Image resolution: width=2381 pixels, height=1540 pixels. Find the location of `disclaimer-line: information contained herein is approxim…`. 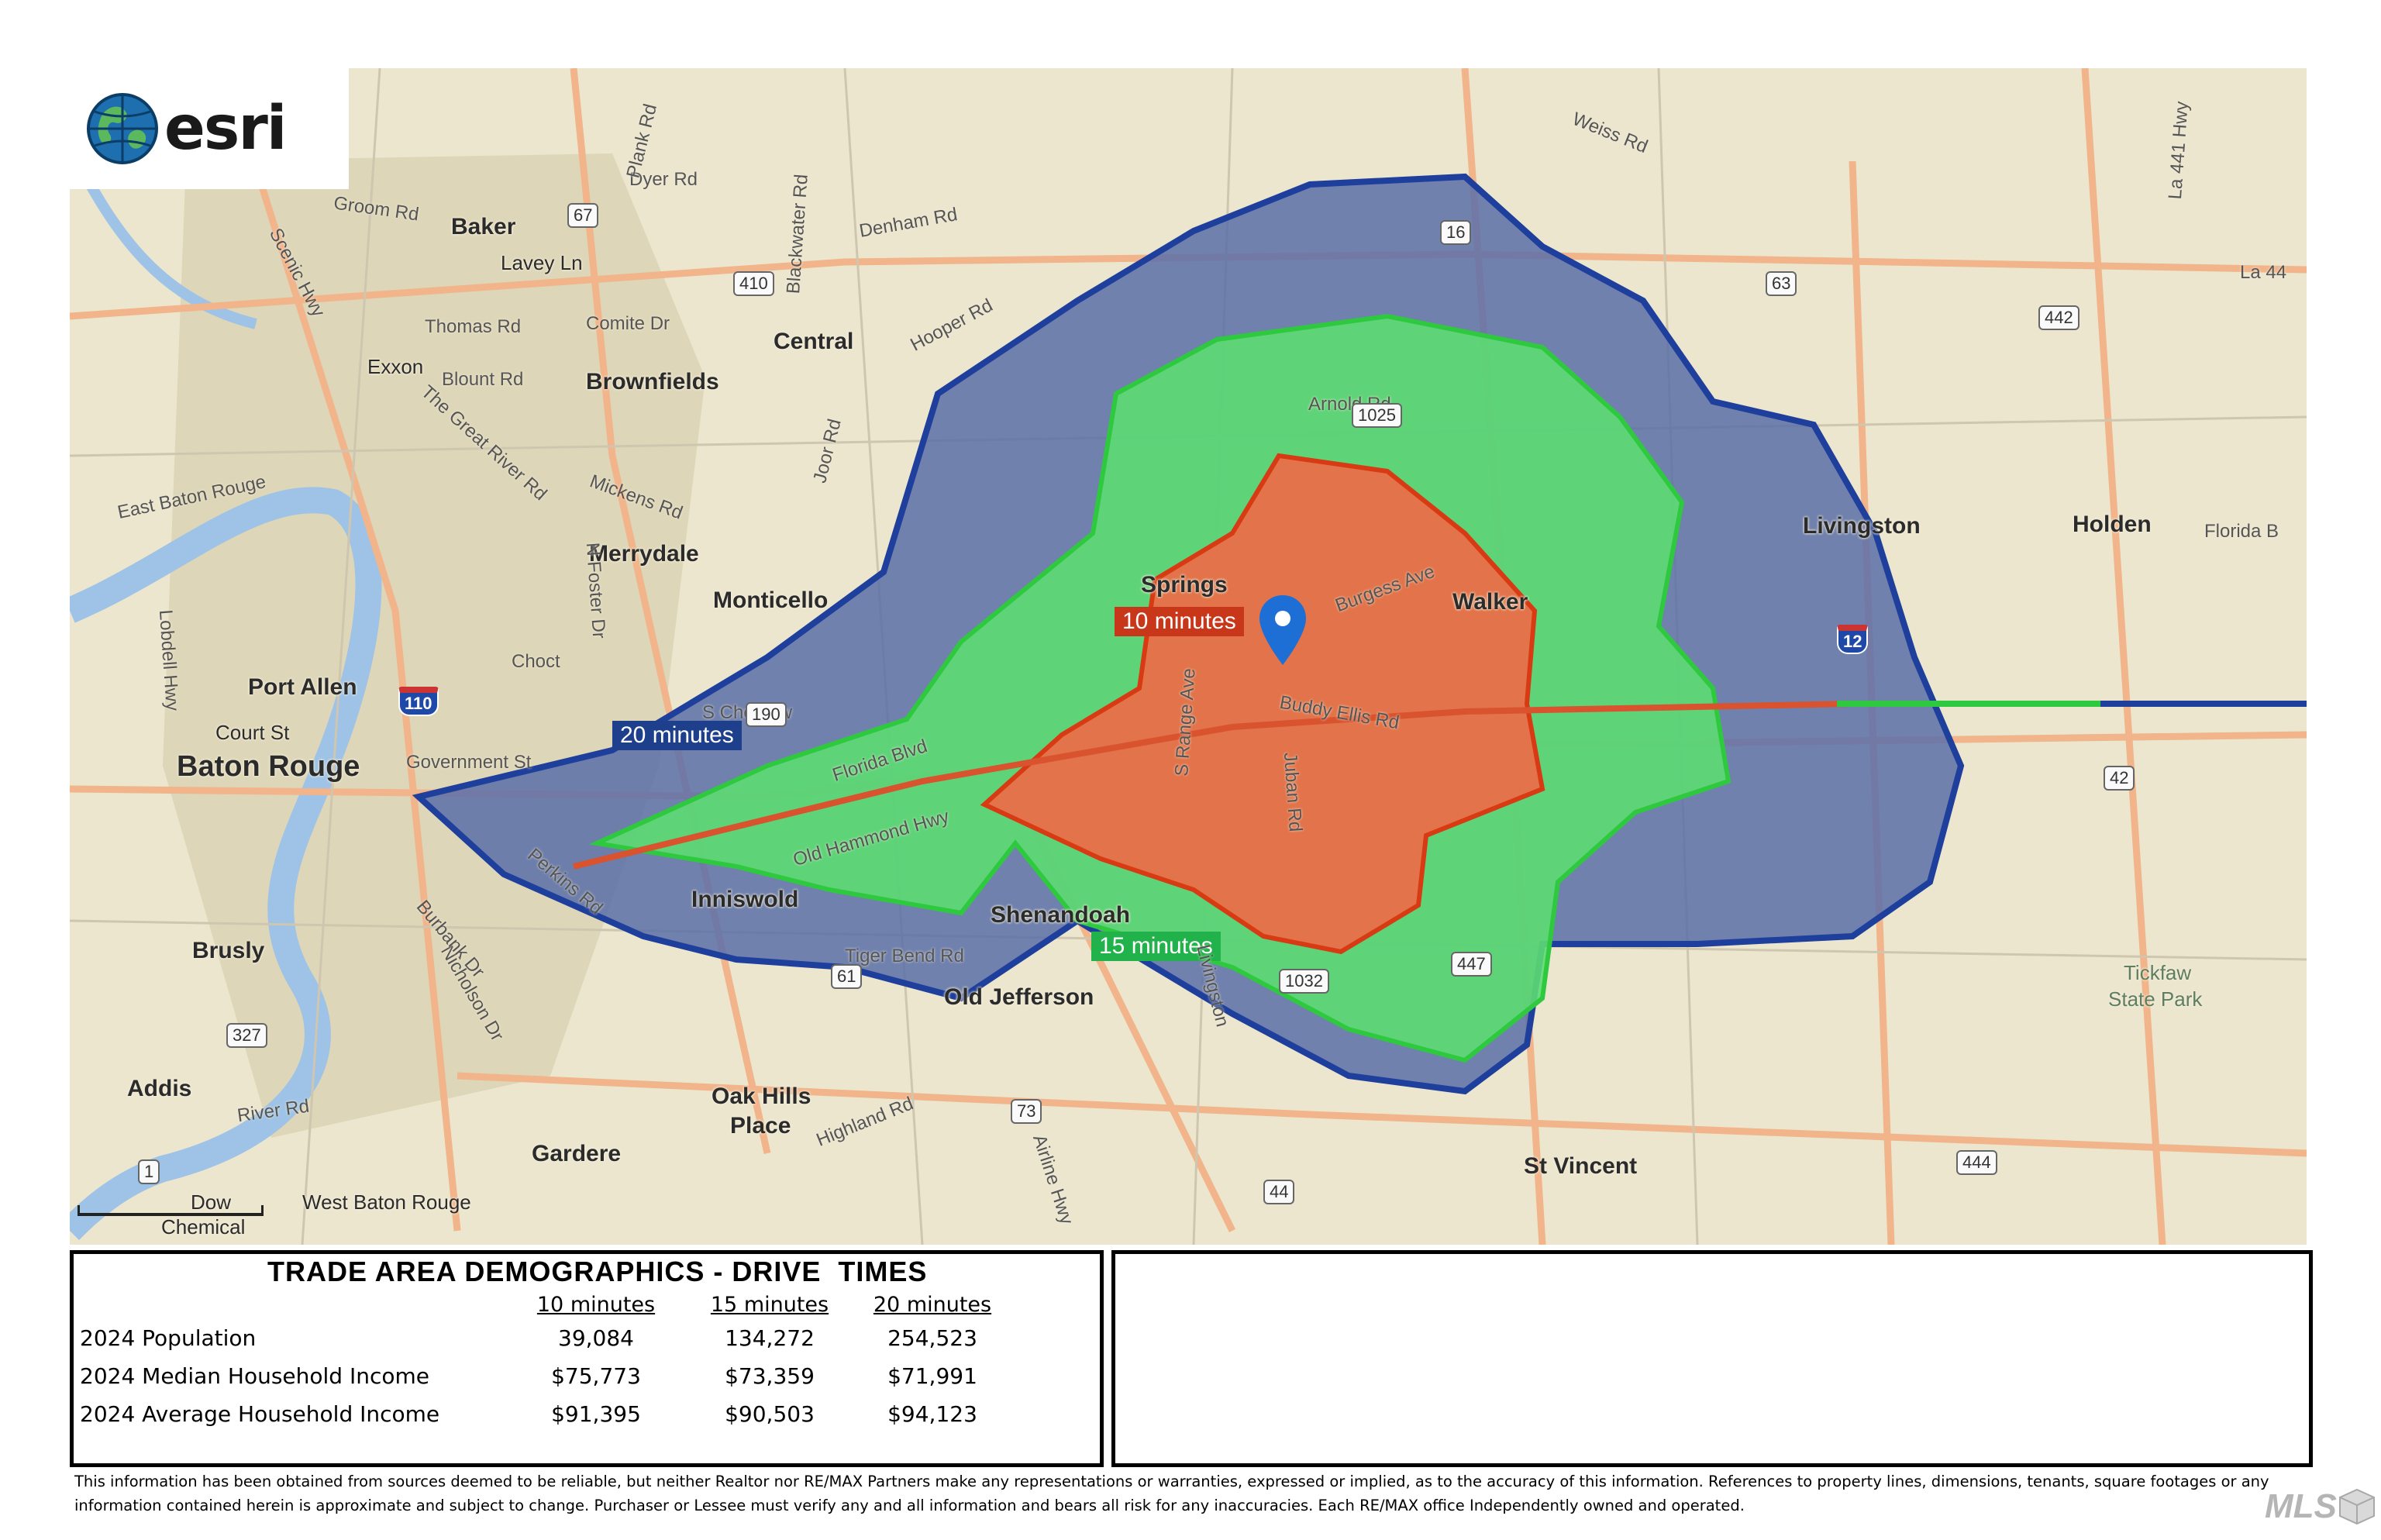

disclaimer-line: information contained herein is approxim… is located at coordinates (909, 1505).